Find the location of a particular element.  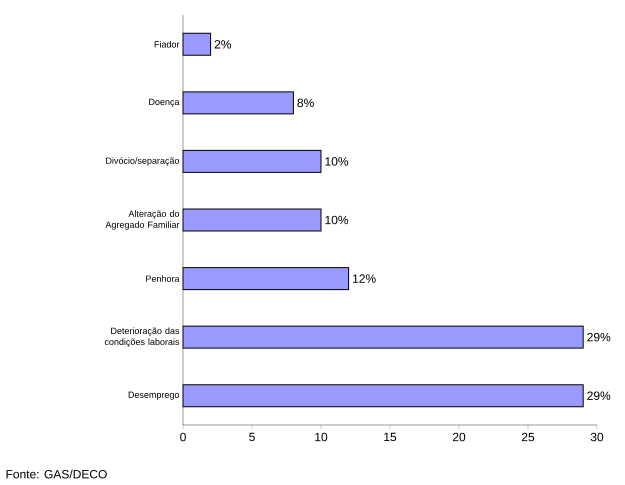

x-tick-label: 15 is located at coordinates (390, 437).